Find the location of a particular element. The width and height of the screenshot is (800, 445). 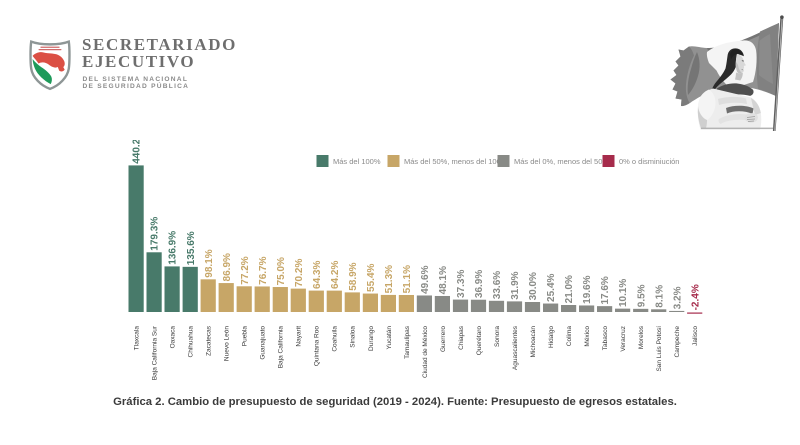

svg-text: 19.6% is located at coordinates (587, 289).